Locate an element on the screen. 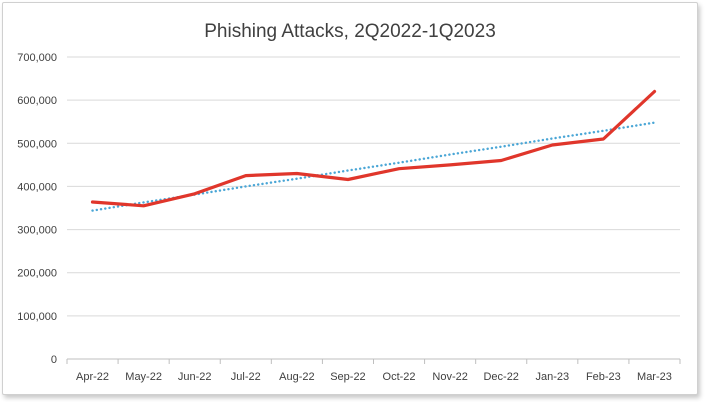  x-tick-label: Mar-23 is located at coordinates (654, 377).